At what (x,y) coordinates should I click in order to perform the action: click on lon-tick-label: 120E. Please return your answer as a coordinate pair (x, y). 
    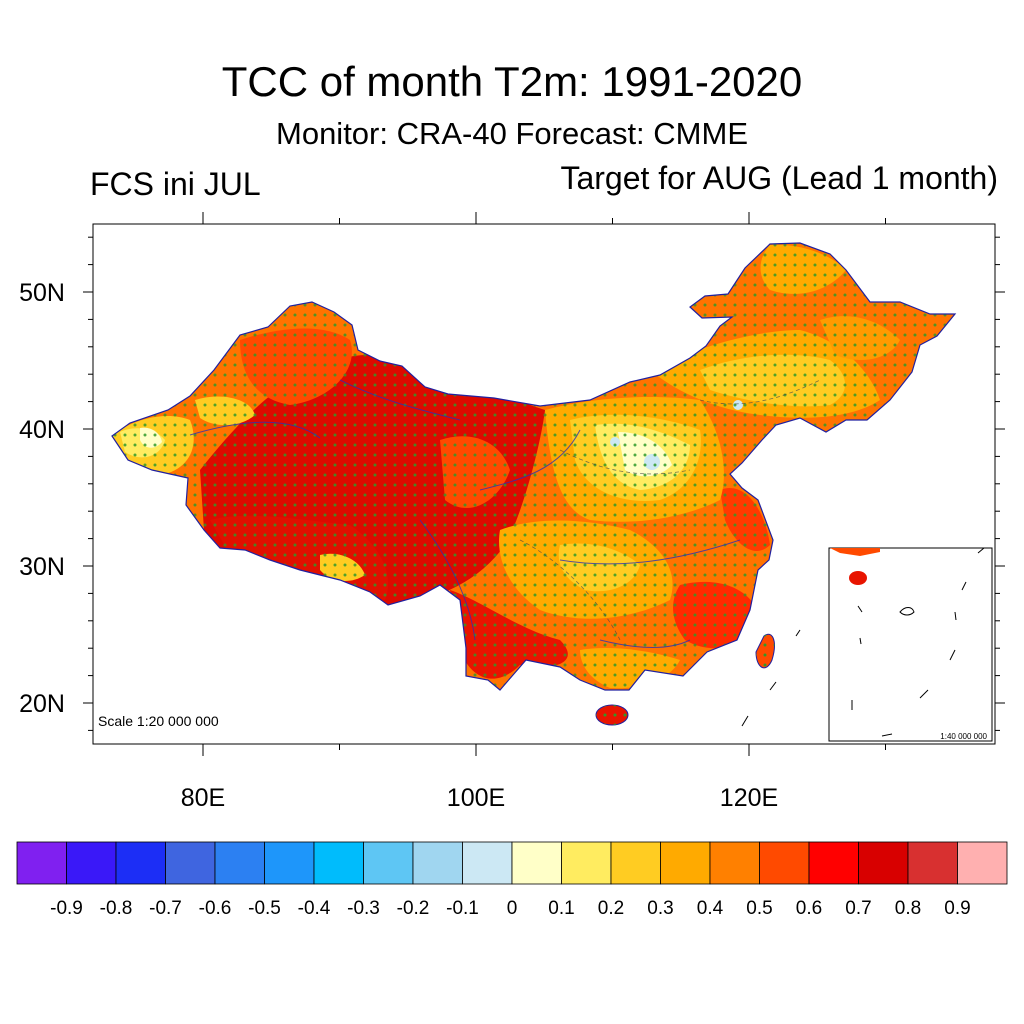
    Looking at the image, I should click on (749, 798).